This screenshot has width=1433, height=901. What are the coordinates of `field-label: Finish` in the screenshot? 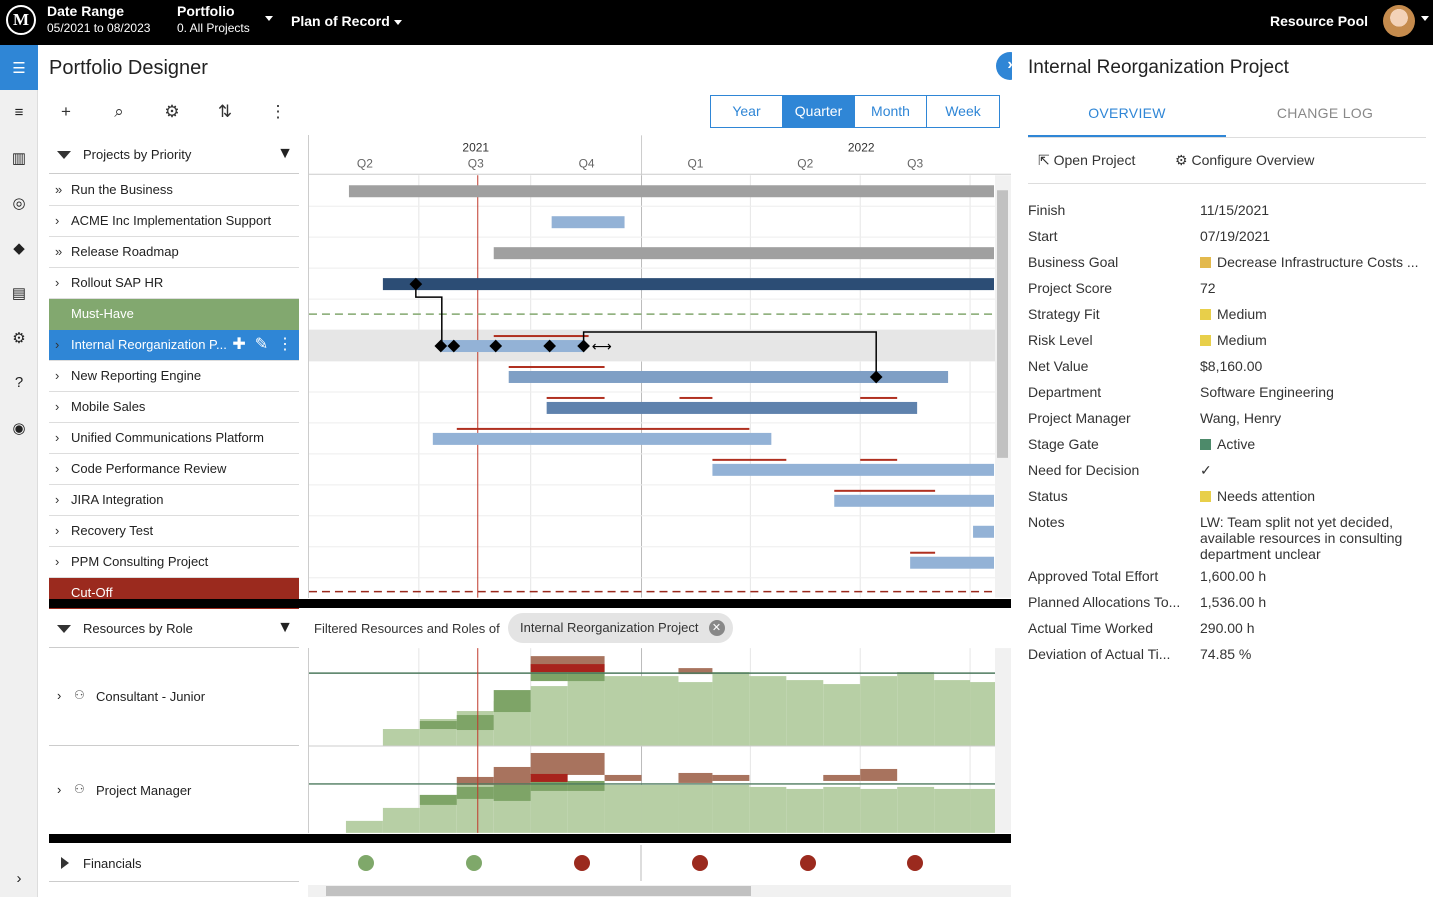 It's located at (1047, 210).